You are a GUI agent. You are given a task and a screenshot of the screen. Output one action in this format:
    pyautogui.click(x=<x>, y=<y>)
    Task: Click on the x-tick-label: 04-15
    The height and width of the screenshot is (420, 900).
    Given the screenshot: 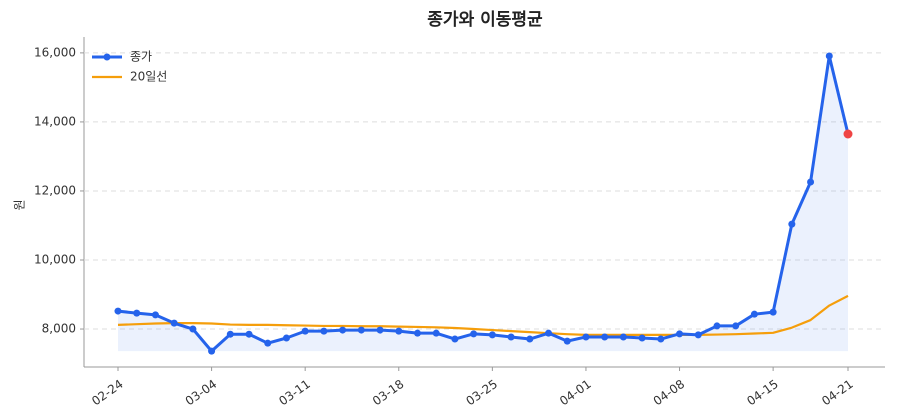 What is the action you would take?
    pyautogui.click(x=762, y=392)
    